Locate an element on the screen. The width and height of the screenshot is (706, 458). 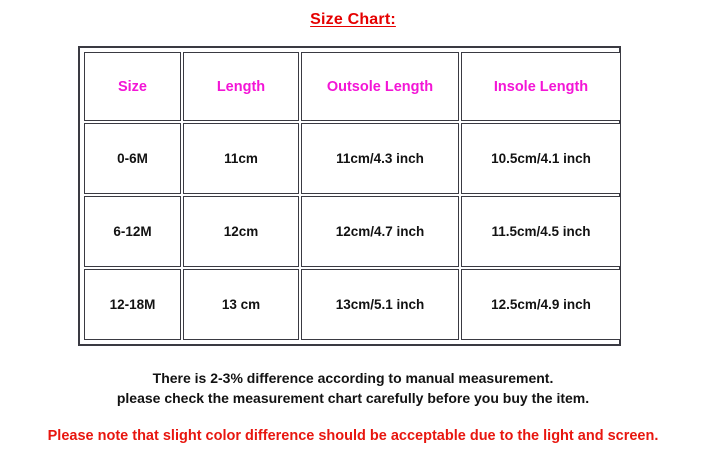
cell-length: 12cm is located at coordinates (241, 231).